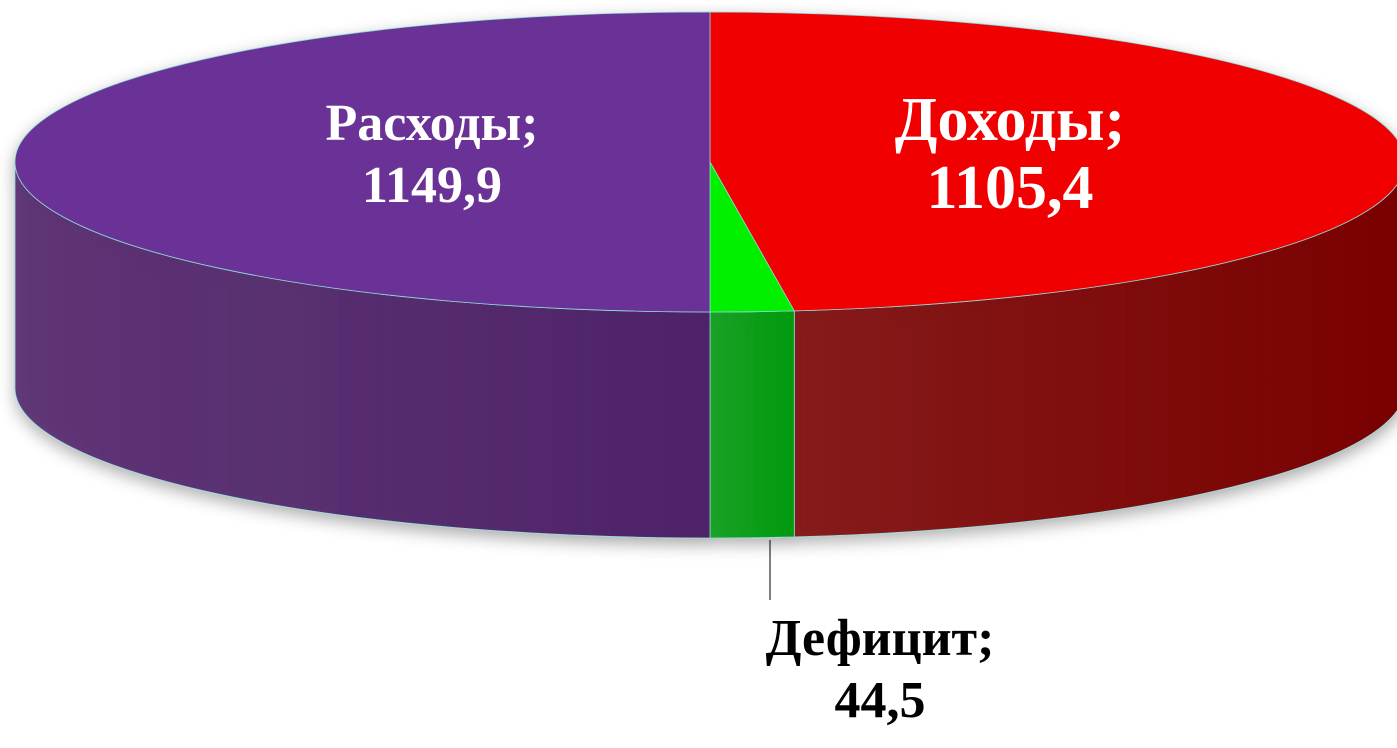 The width and height of the screenshot is (1397, 748). What do you see at coordinates (432, 185) in the screenshot?
I see `value-label: 1149,9` at bounding box center [432, 185].